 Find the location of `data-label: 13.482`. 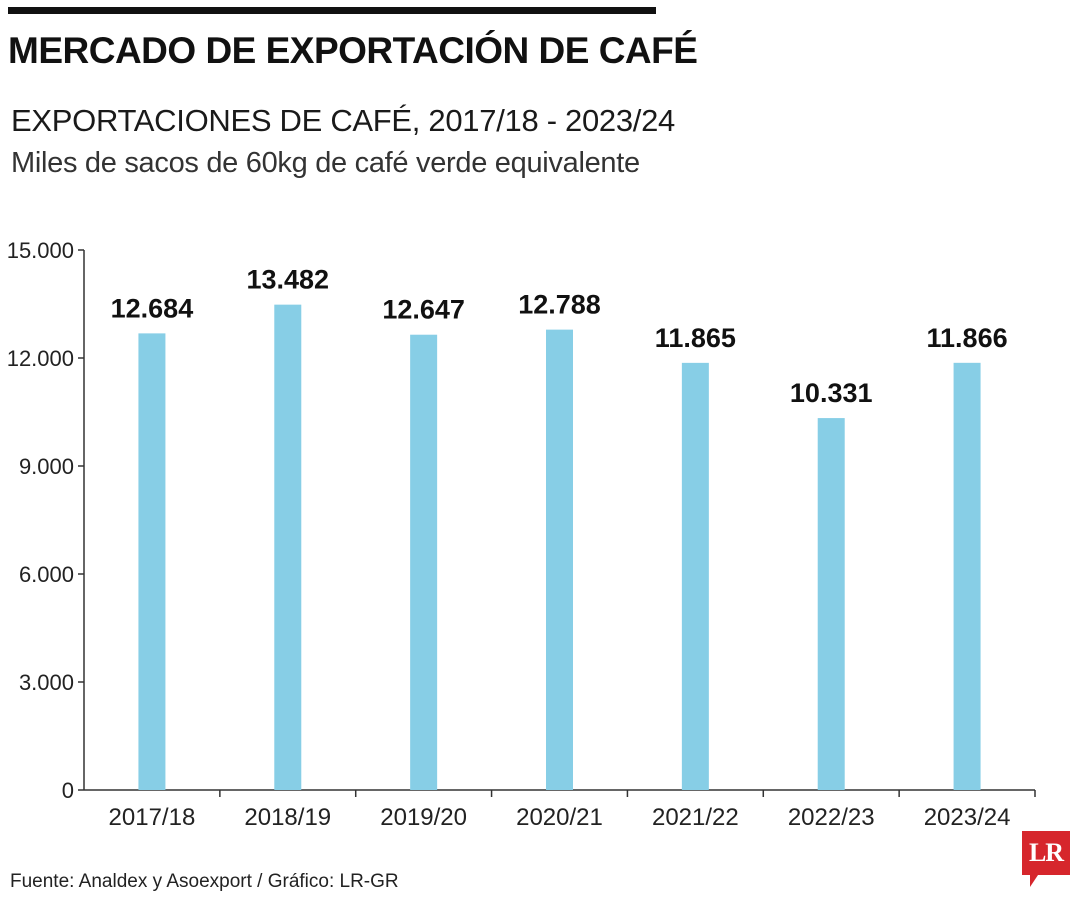

data-label: 13.482 is located at coordinates (287, 280).